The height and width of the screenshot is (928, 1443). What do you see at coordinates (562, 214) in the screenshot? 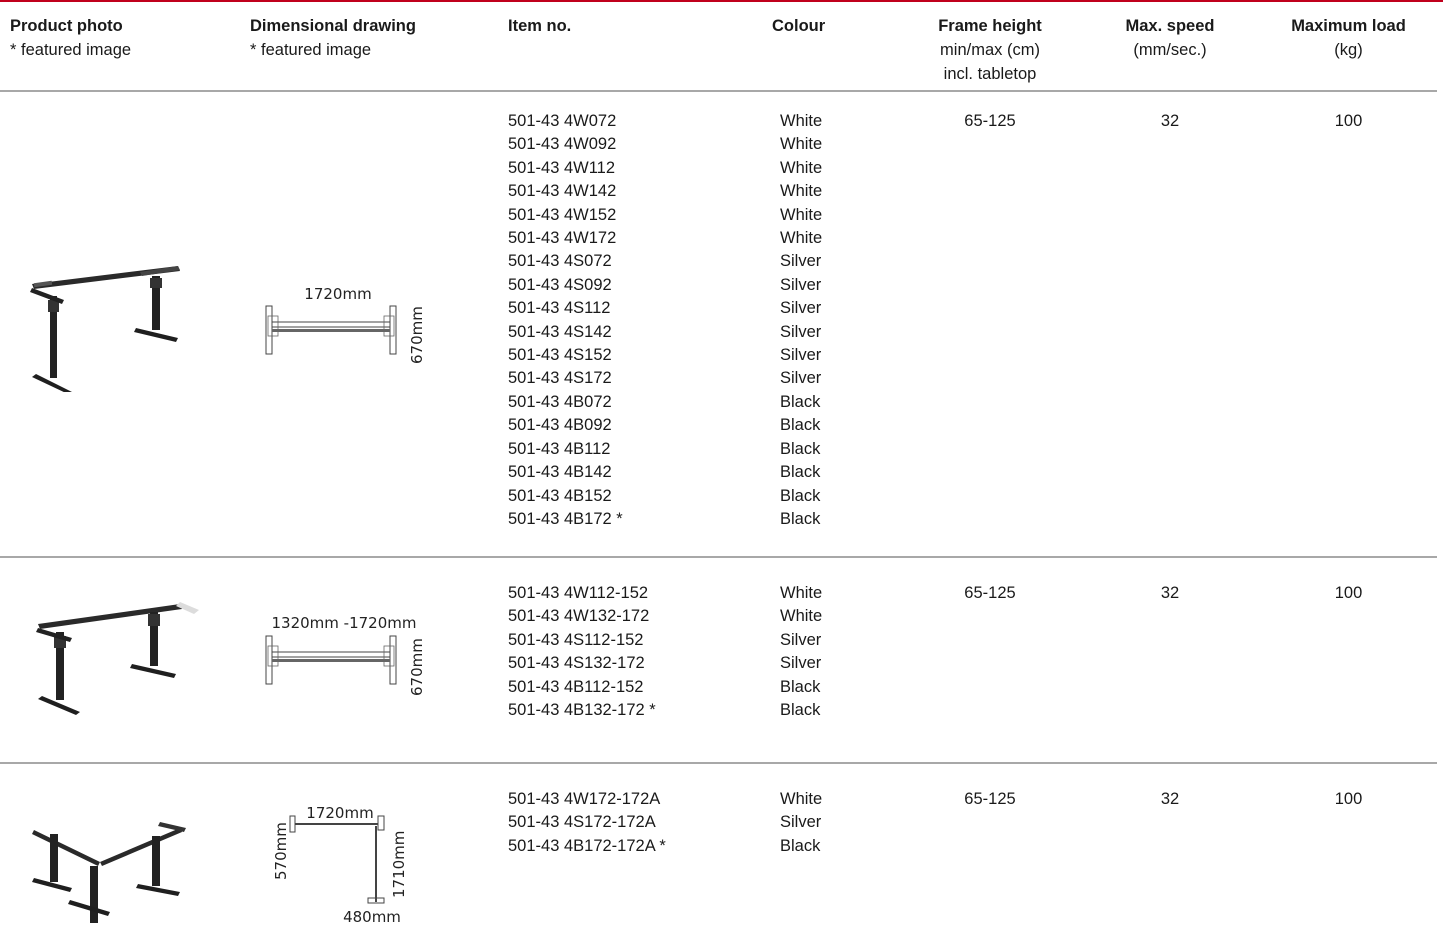
I see `item-number: 501-43 4W152` at bounding box center [562, 214].